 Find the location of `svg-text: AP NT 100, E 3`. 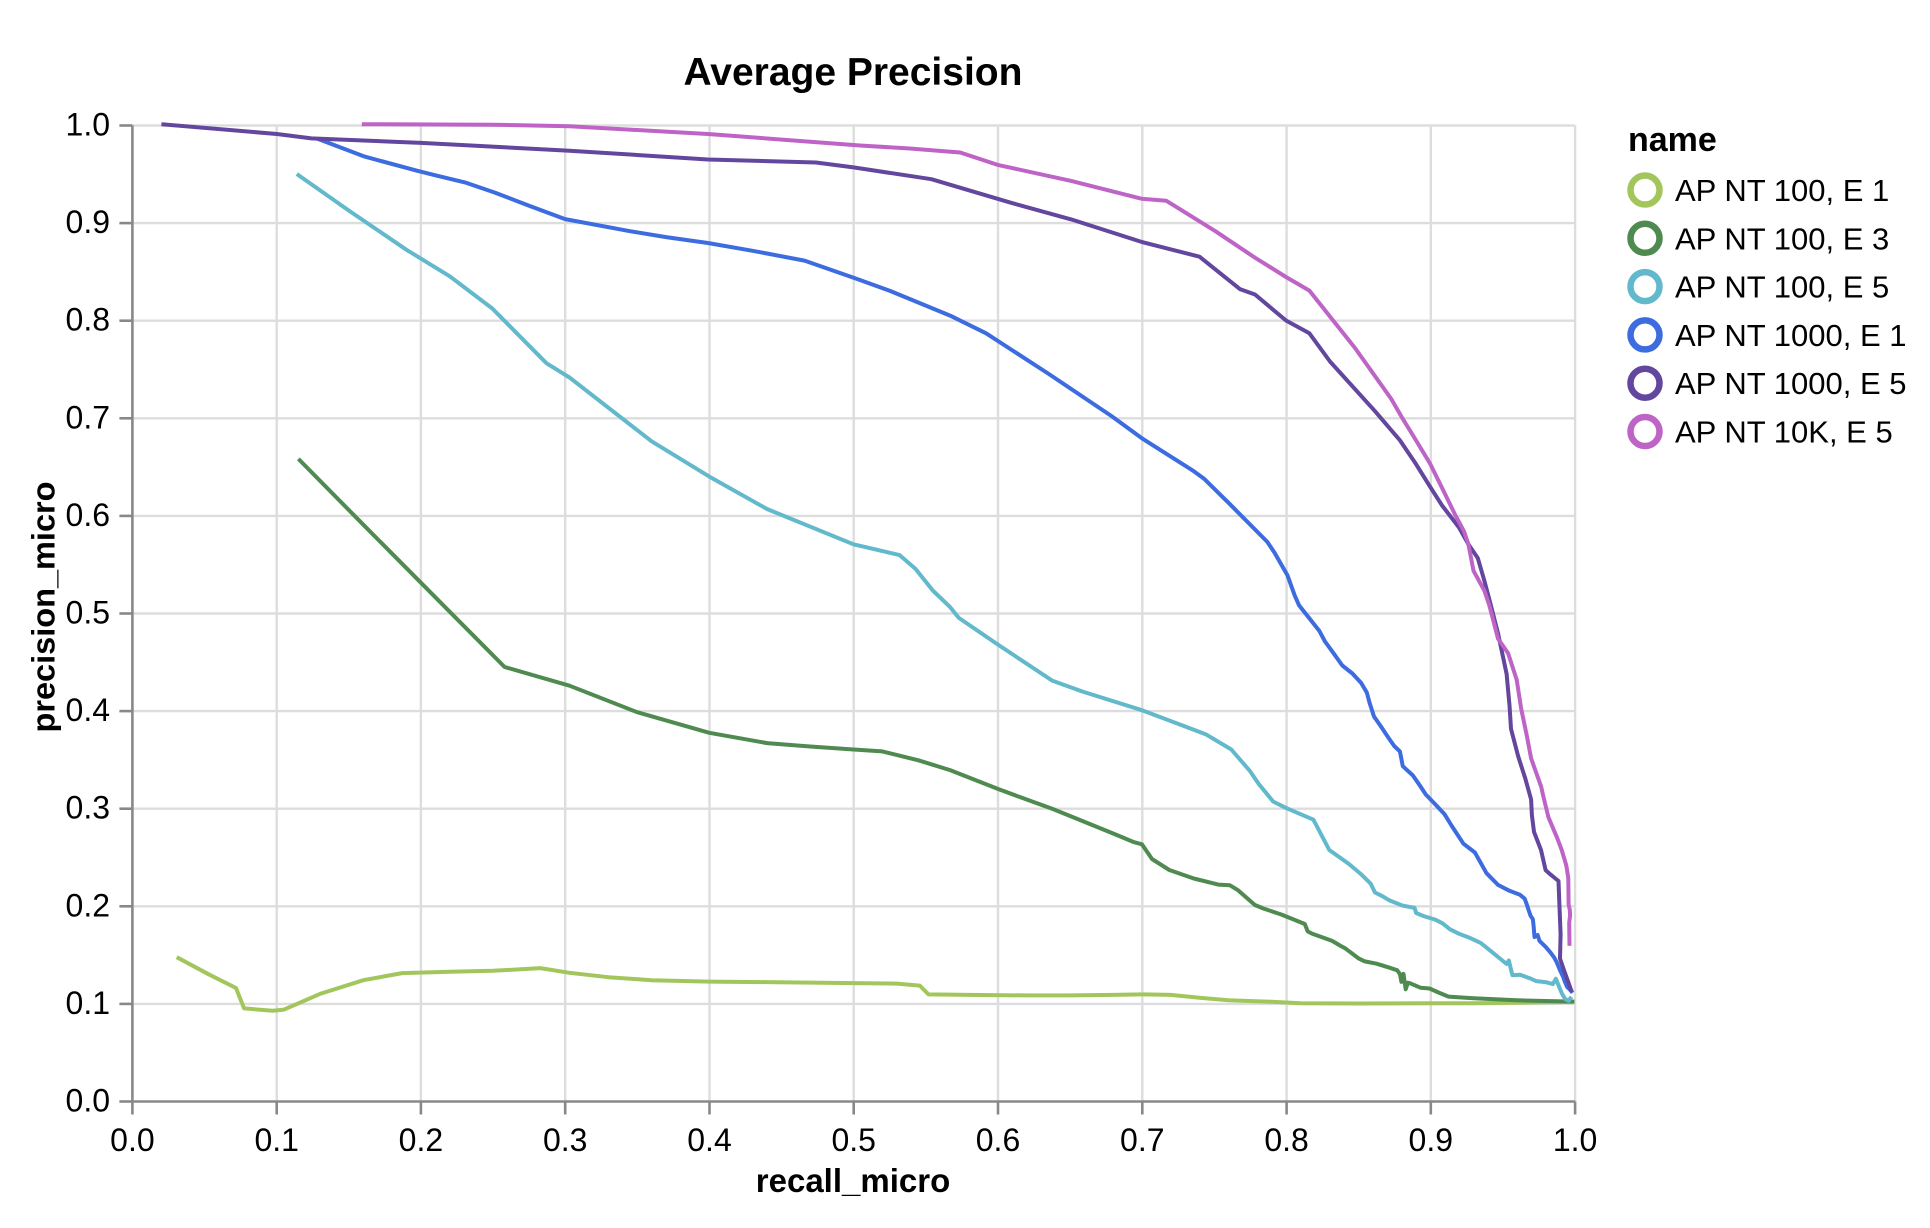

svg-text: AP NT 100, E 3 is located at coordinates (1782, 238).